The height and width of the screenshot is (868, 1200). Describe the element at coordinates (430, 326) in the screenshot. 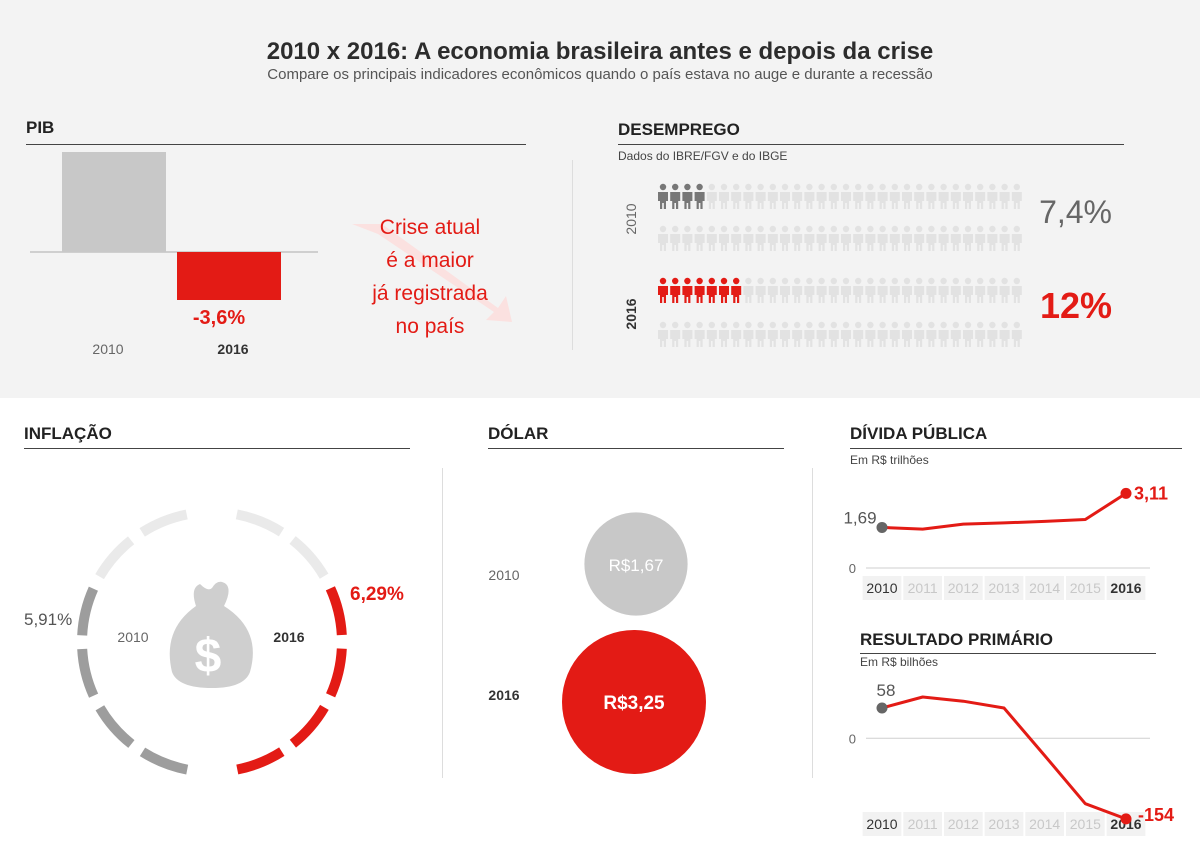

I see `pib-annotation-line: no país` at that location.